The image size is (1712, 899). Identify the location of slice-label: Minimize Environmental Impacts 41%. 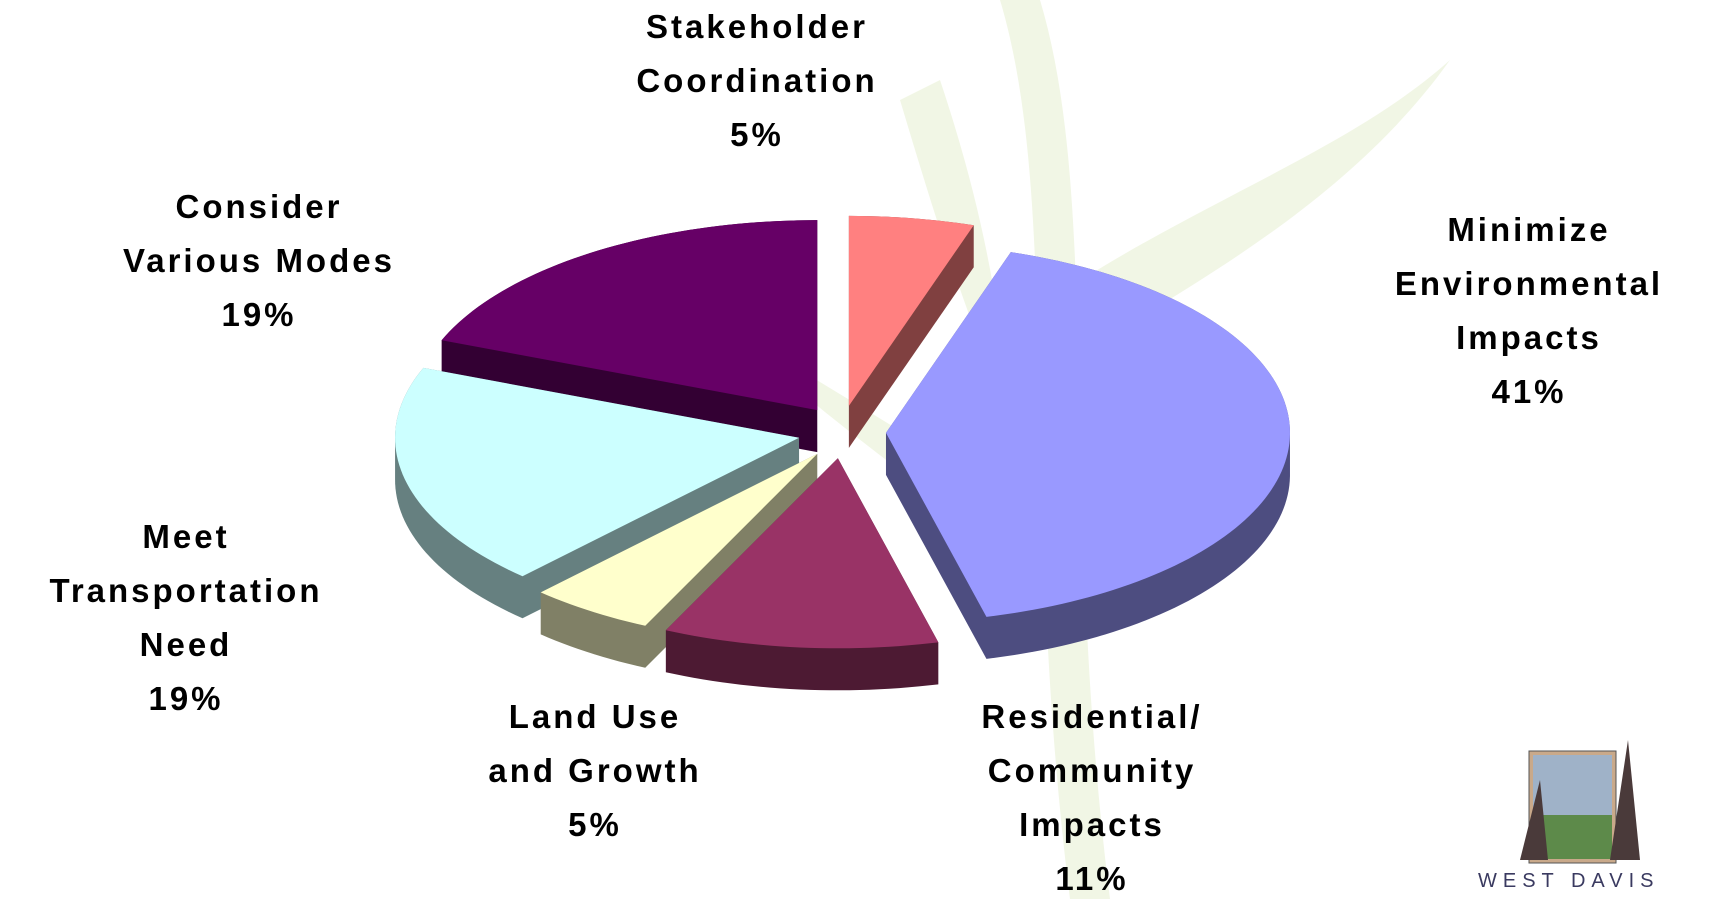
(1529, 311).